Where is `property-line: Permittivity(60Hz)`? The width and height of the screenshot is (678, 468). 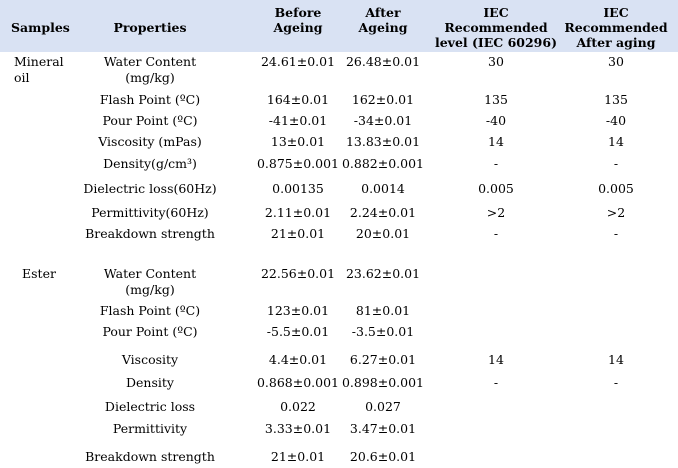
property-line: Permittivity(60Hz) is located at coordinates (150, 212).